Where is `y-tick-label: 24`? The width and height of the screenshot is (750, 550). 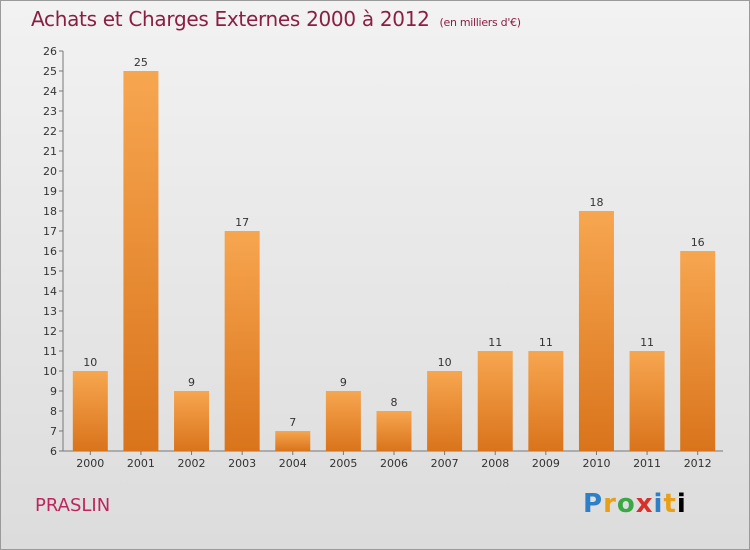
y-tick-label: 24 is located at coordinates (50, 91).